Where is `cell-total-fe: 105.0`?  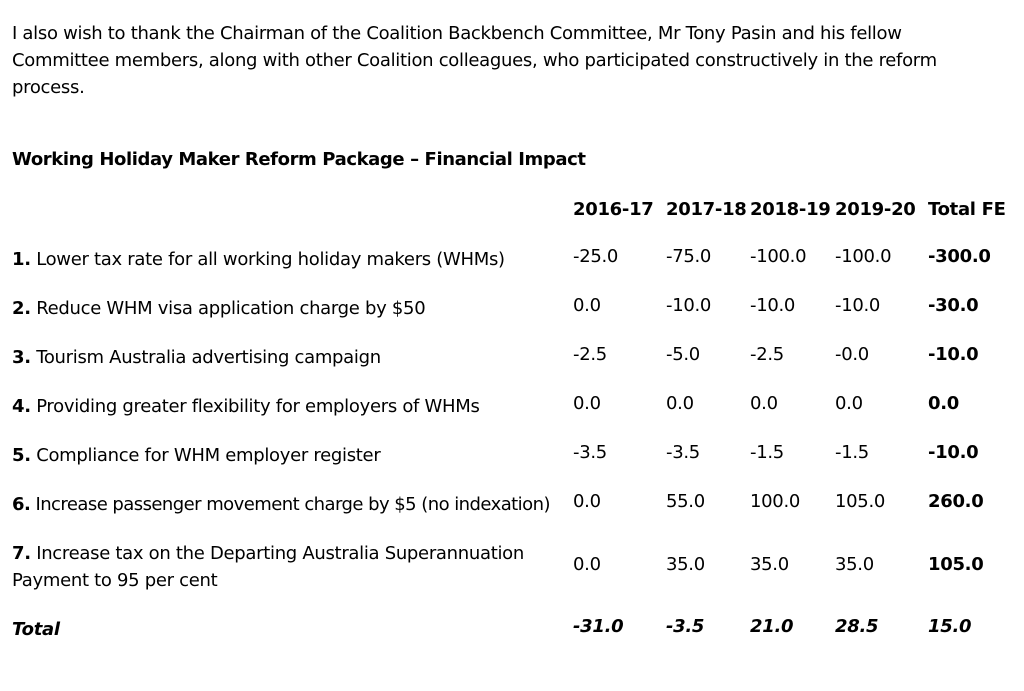 cell-total-fe: 105.0 is located at coordinates (956, 564).